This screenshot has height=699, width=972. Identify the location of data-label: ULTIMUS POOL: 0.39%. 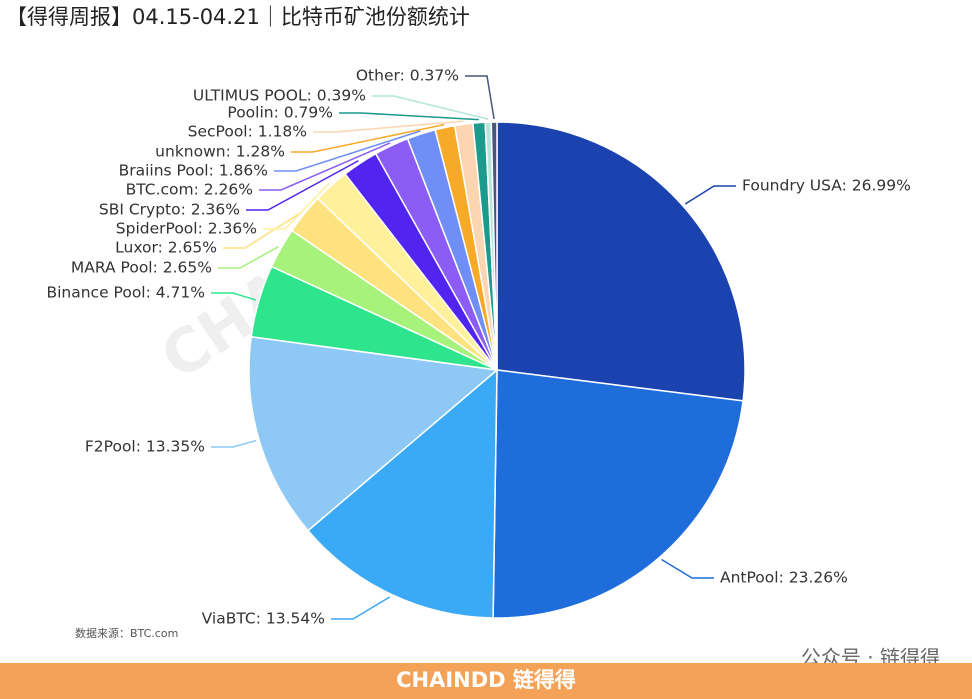
(279, 96).